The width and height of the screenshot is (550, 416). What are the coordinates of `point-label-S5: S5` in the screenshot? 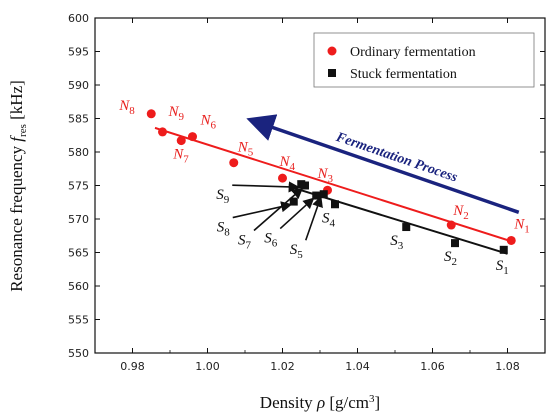 It's located at (297, 251).